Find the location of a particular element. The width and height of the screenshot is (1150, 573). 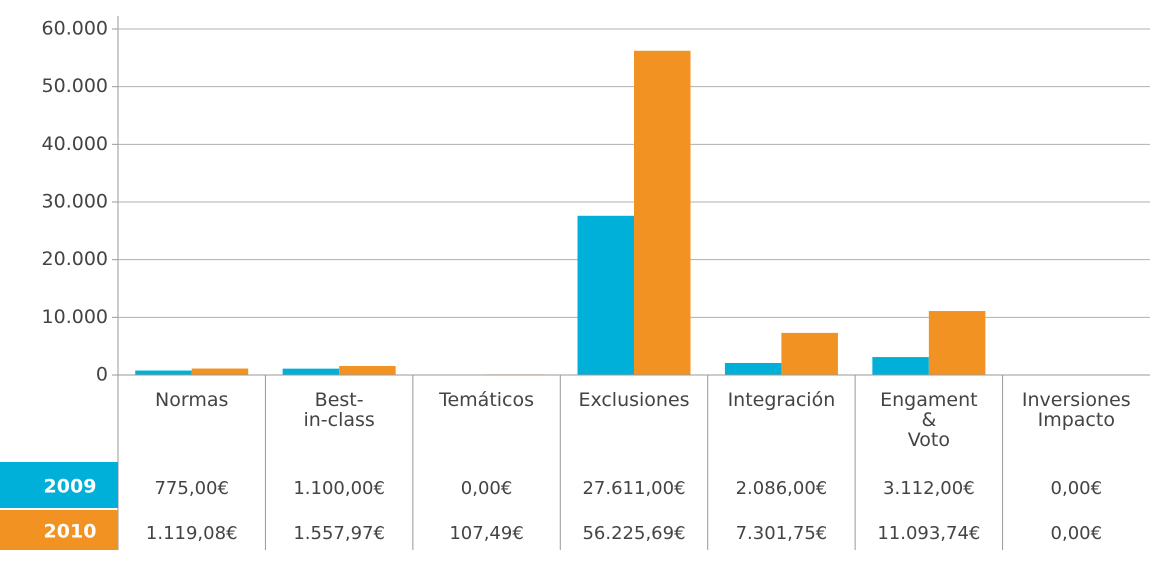

table-value: 56.225,69€ is located at coordinates (633, 533).